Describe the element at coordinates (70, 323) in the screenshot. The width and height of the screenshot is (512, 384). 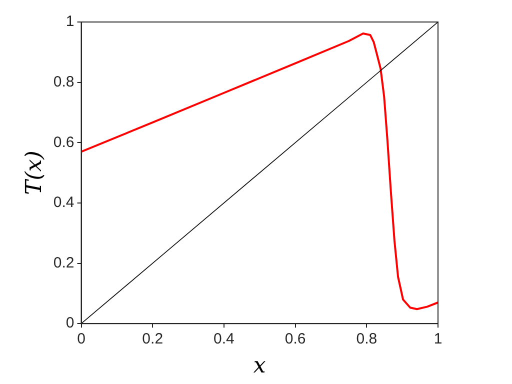
I see `y-tick-label: 0` at that location.